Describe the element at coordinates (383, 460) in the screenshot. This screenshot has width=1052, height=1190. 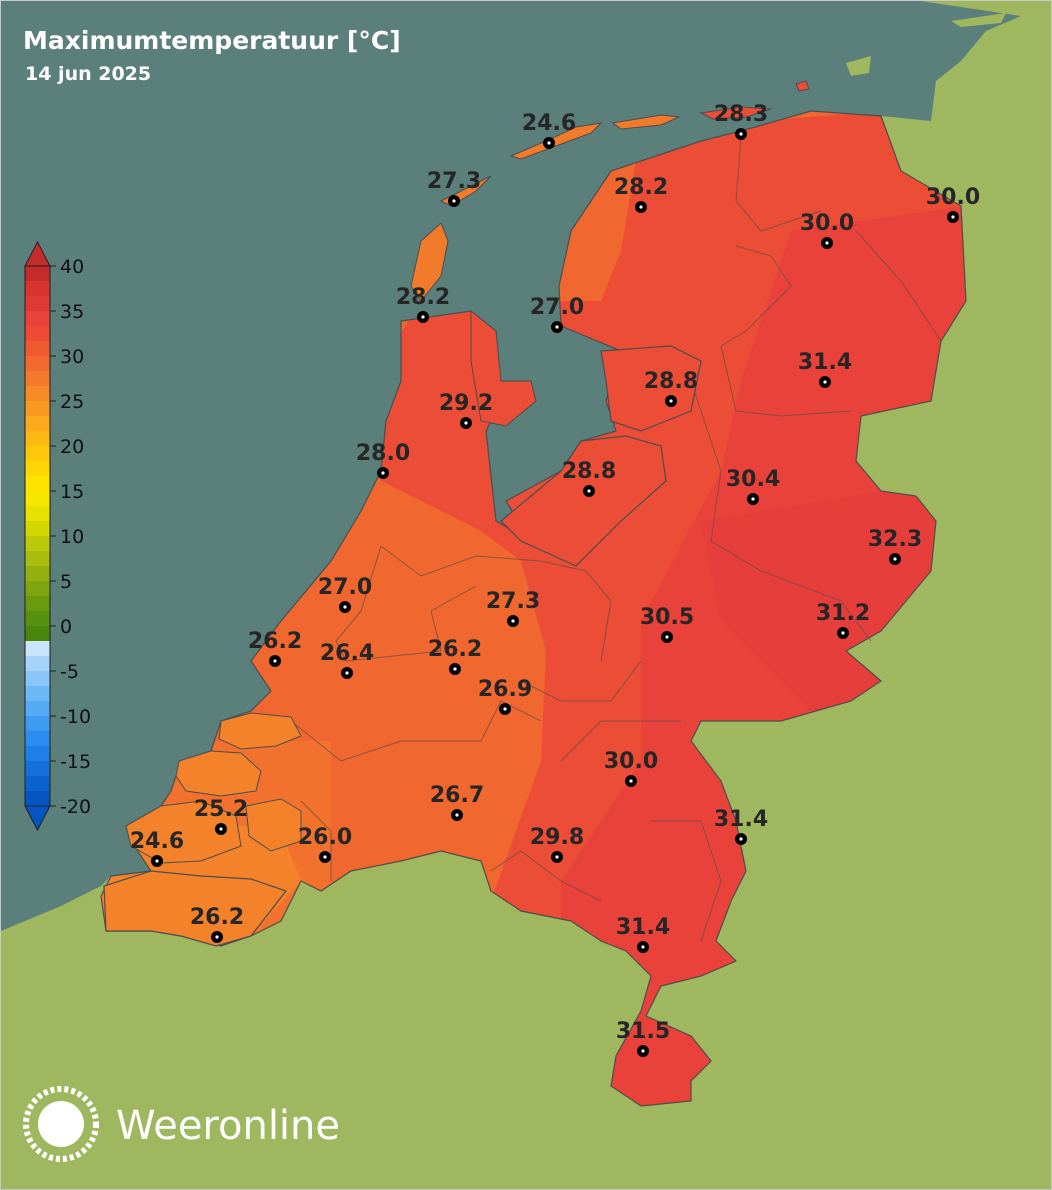
I see `station-marker: 28.0` at that location.